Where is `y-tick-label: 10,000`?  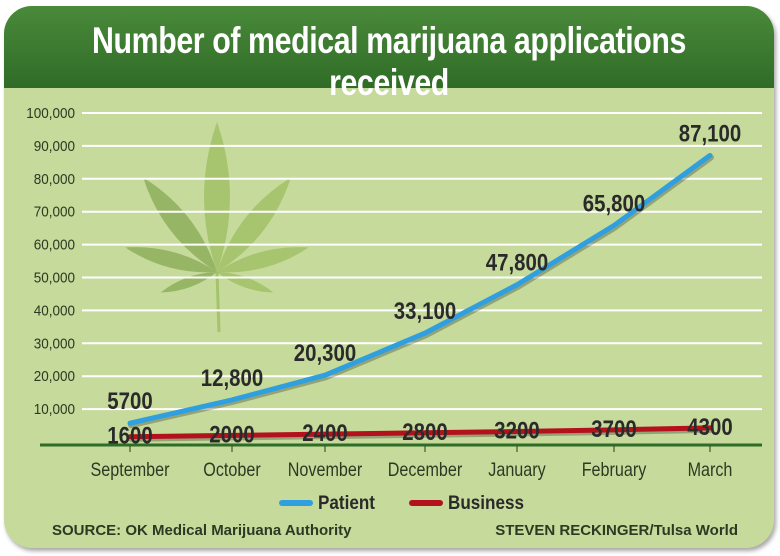 y-tick-label: 10,000 is located at coordinates (54, 409).